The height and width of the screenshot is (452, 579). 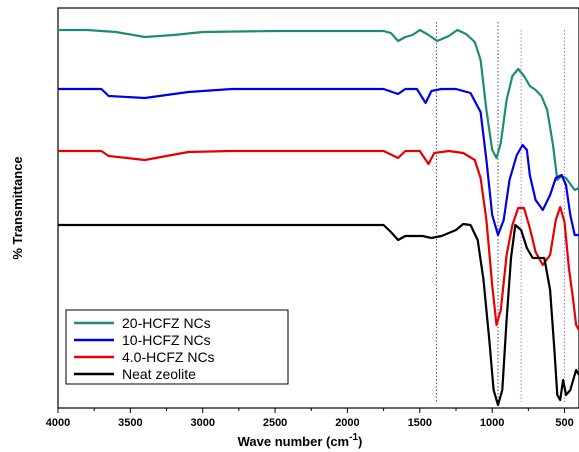 I want to click on x-axis-label-close: ), so click(x=360, y=441).